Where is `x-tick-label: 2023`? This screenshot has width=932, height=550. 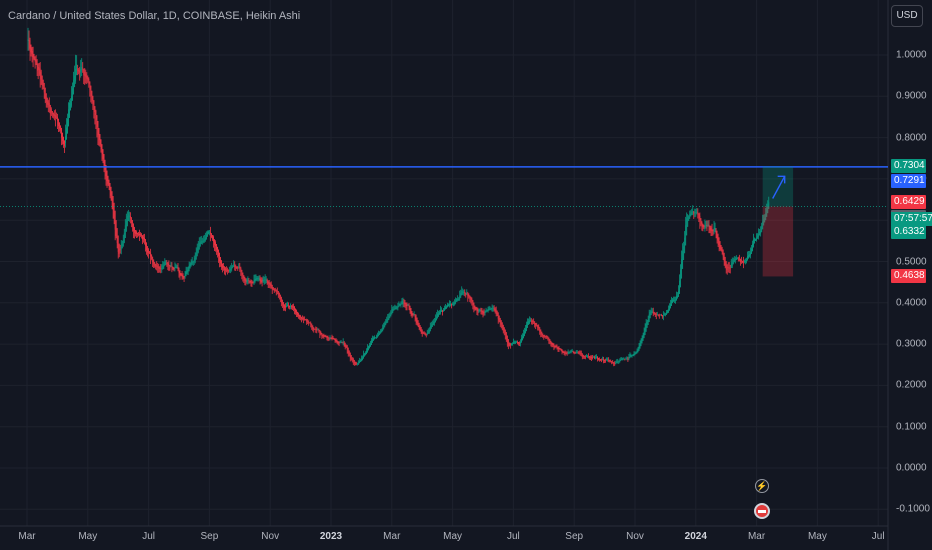
x-tick-label: 2023 is located at coordinates (331, 536).